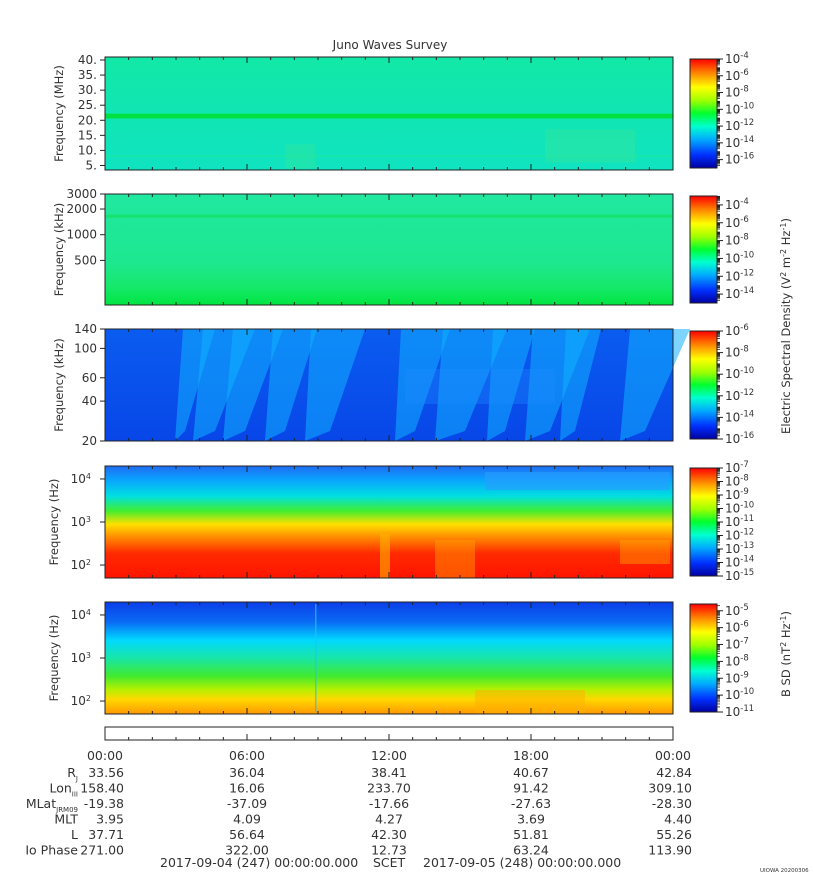 The image size is (815, 880). What do you see at coordinates (389, 803) in the screenshot?
I see `ephemeris-value: -17.66` at bounding box center [389, 803].